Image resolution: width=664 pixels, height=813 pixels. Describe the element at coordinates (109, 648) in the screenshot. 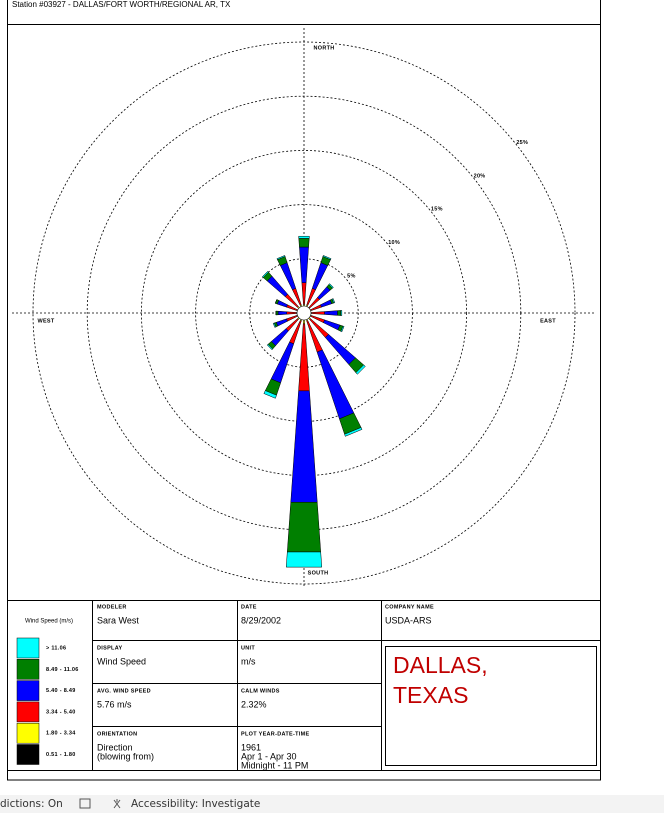

I see `cell-label: DISPLAY` at that location.